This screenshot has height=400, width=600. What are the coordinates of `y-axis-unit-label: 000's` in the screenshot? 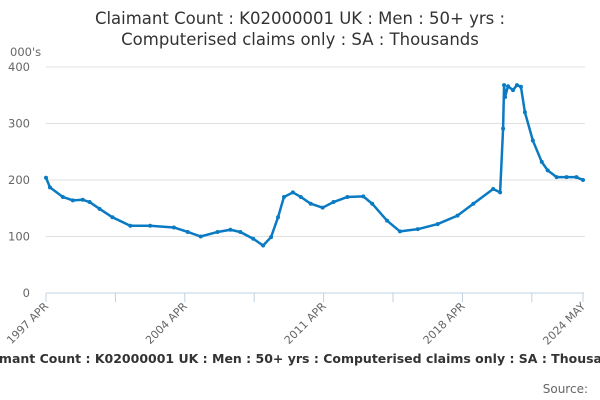 It's located at (25, 52).